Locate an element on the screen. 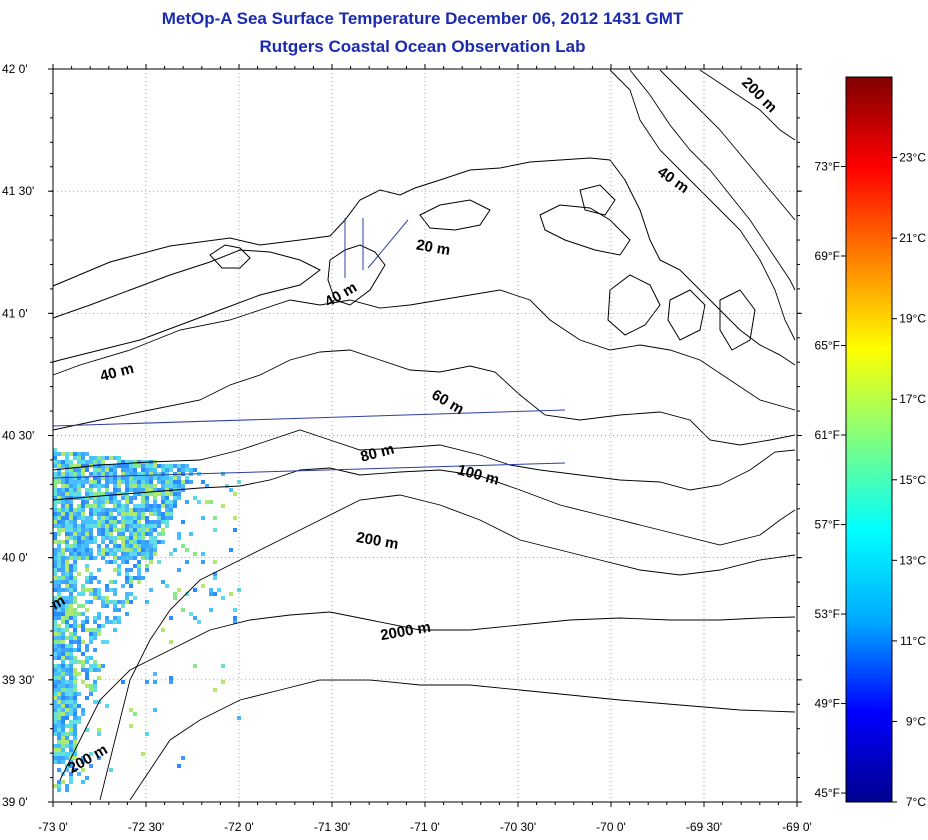 Image resolution: width=928 pixels, height=840 pixels. lat-tick-label: 41 0' is located at coordinates (15, 313).